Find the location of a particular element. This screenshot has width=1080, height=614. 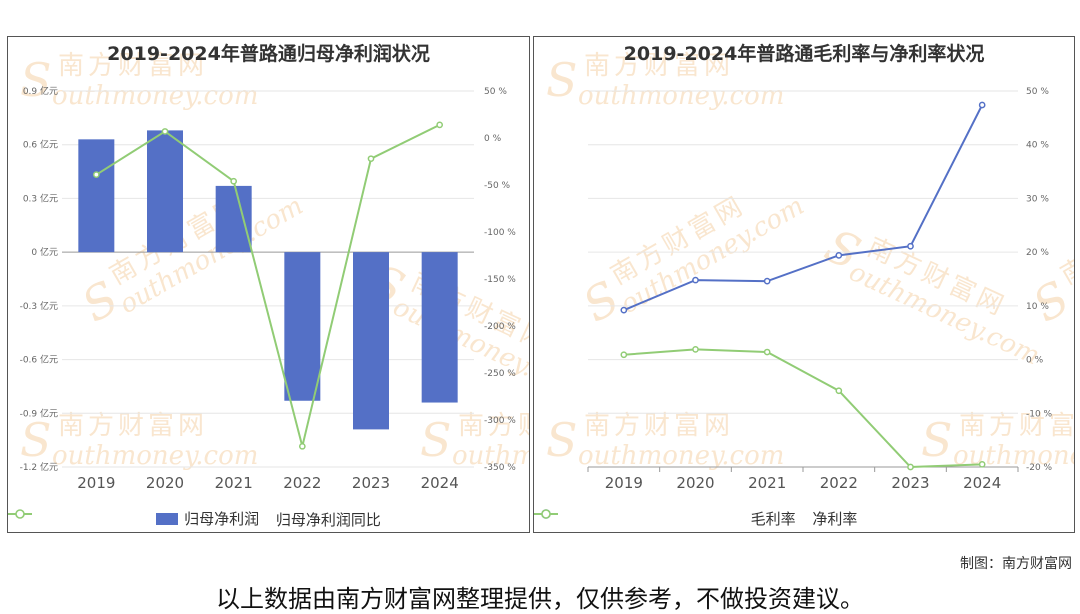

y-tick-label-right: -150 % is located at coordinates (500, 280).